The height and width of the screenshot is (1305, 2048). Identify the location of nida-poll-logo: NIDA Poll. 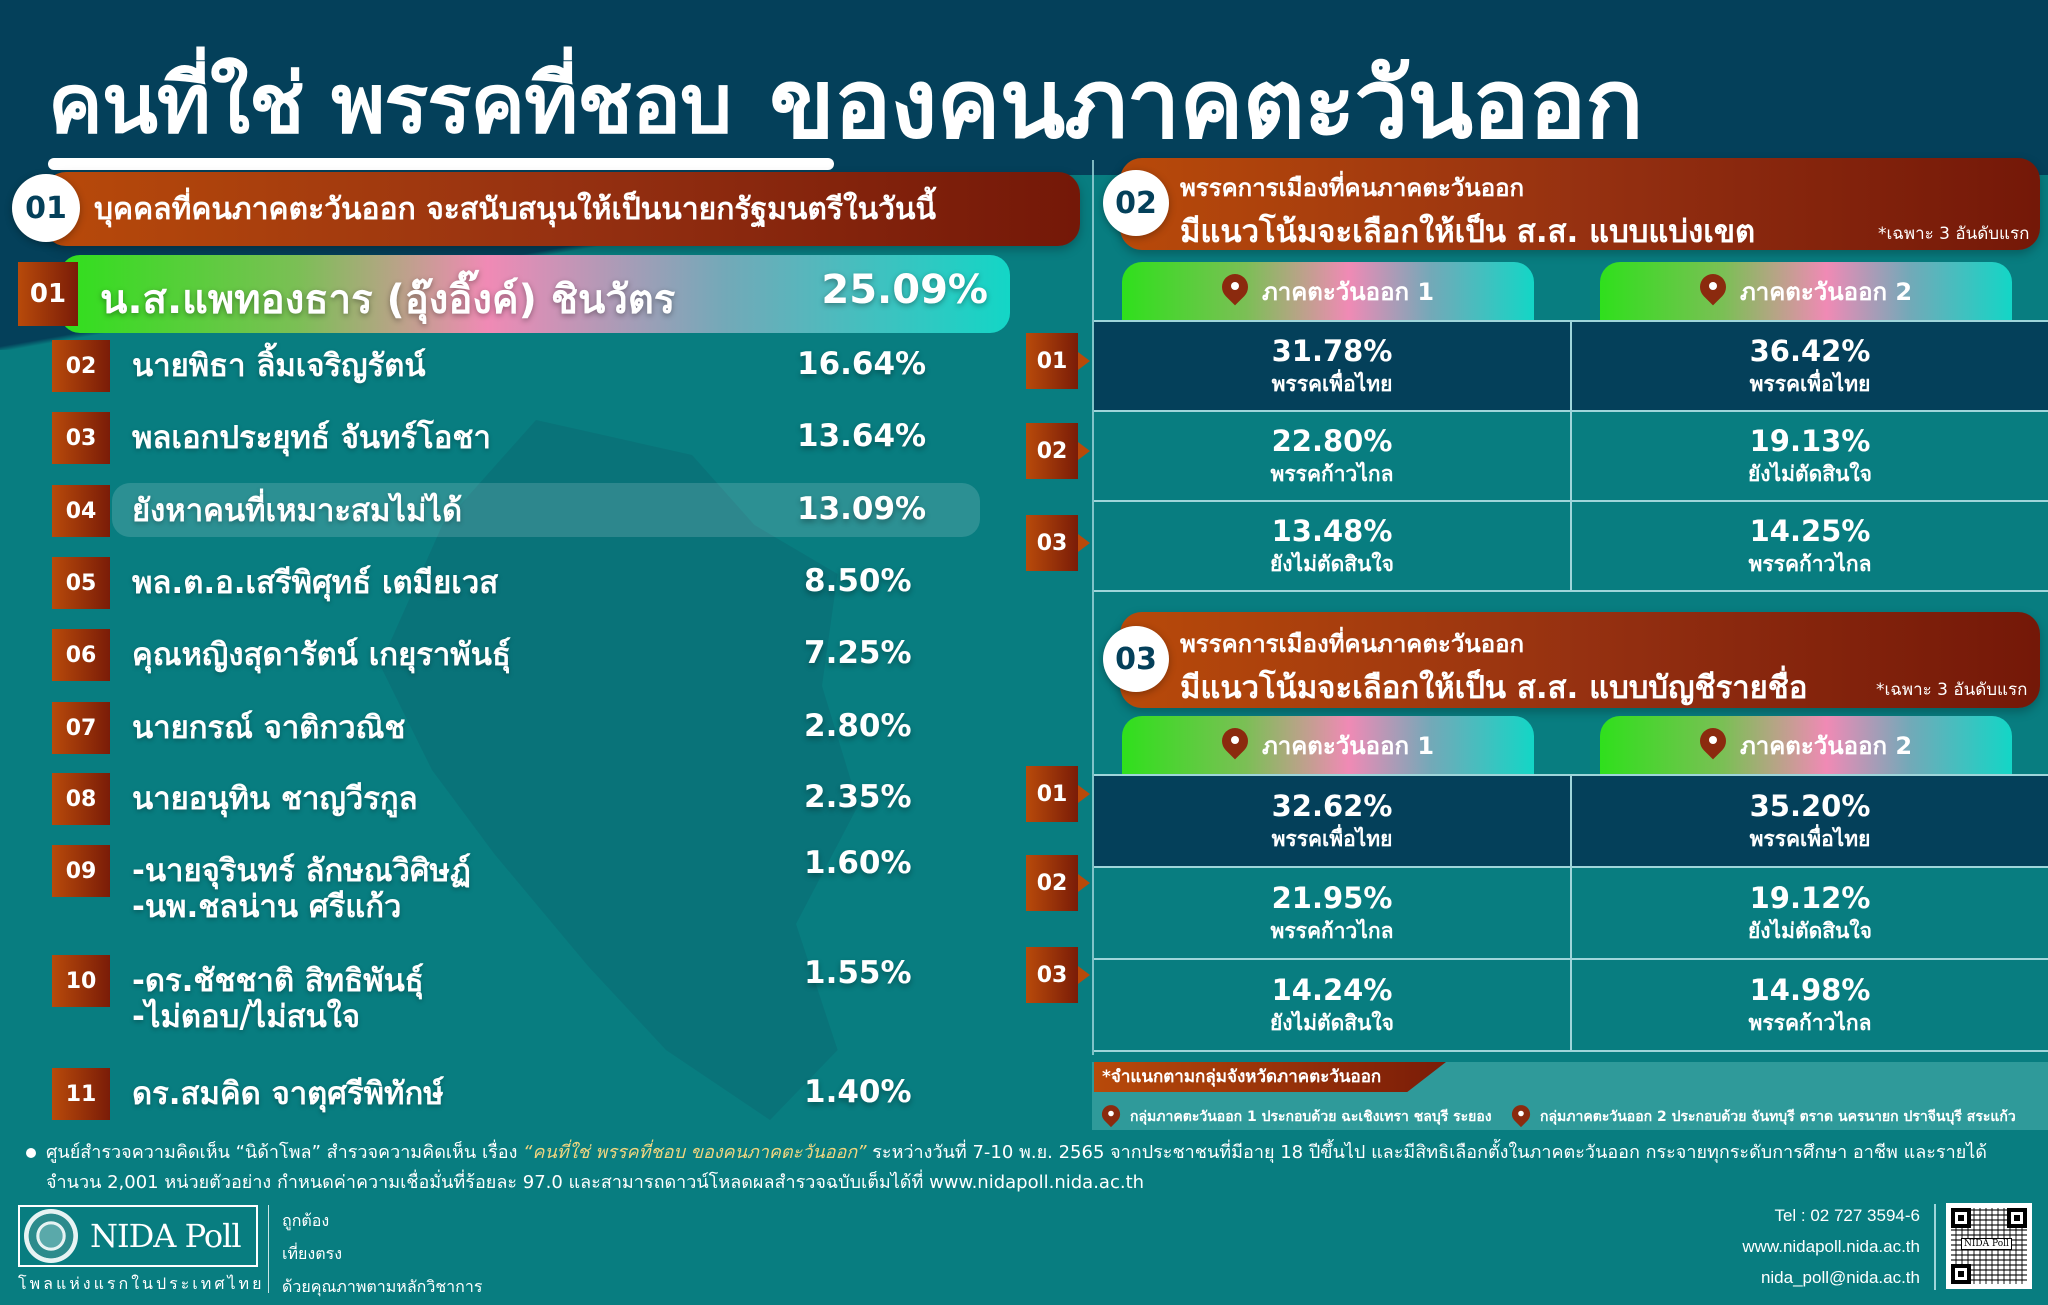
(138, 1236).